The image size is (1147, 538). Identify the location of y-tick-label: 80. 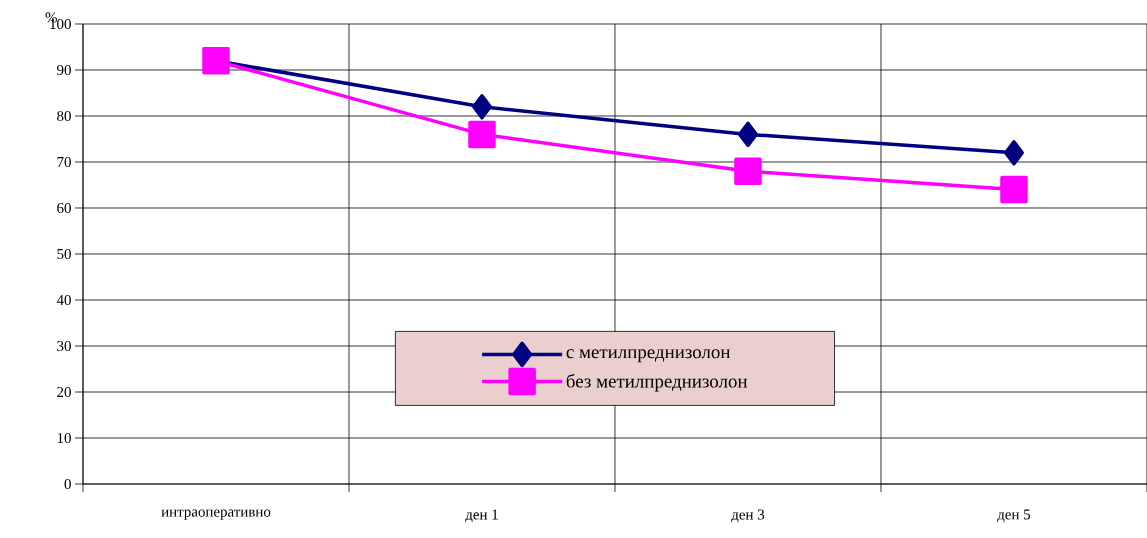
(64, 116).